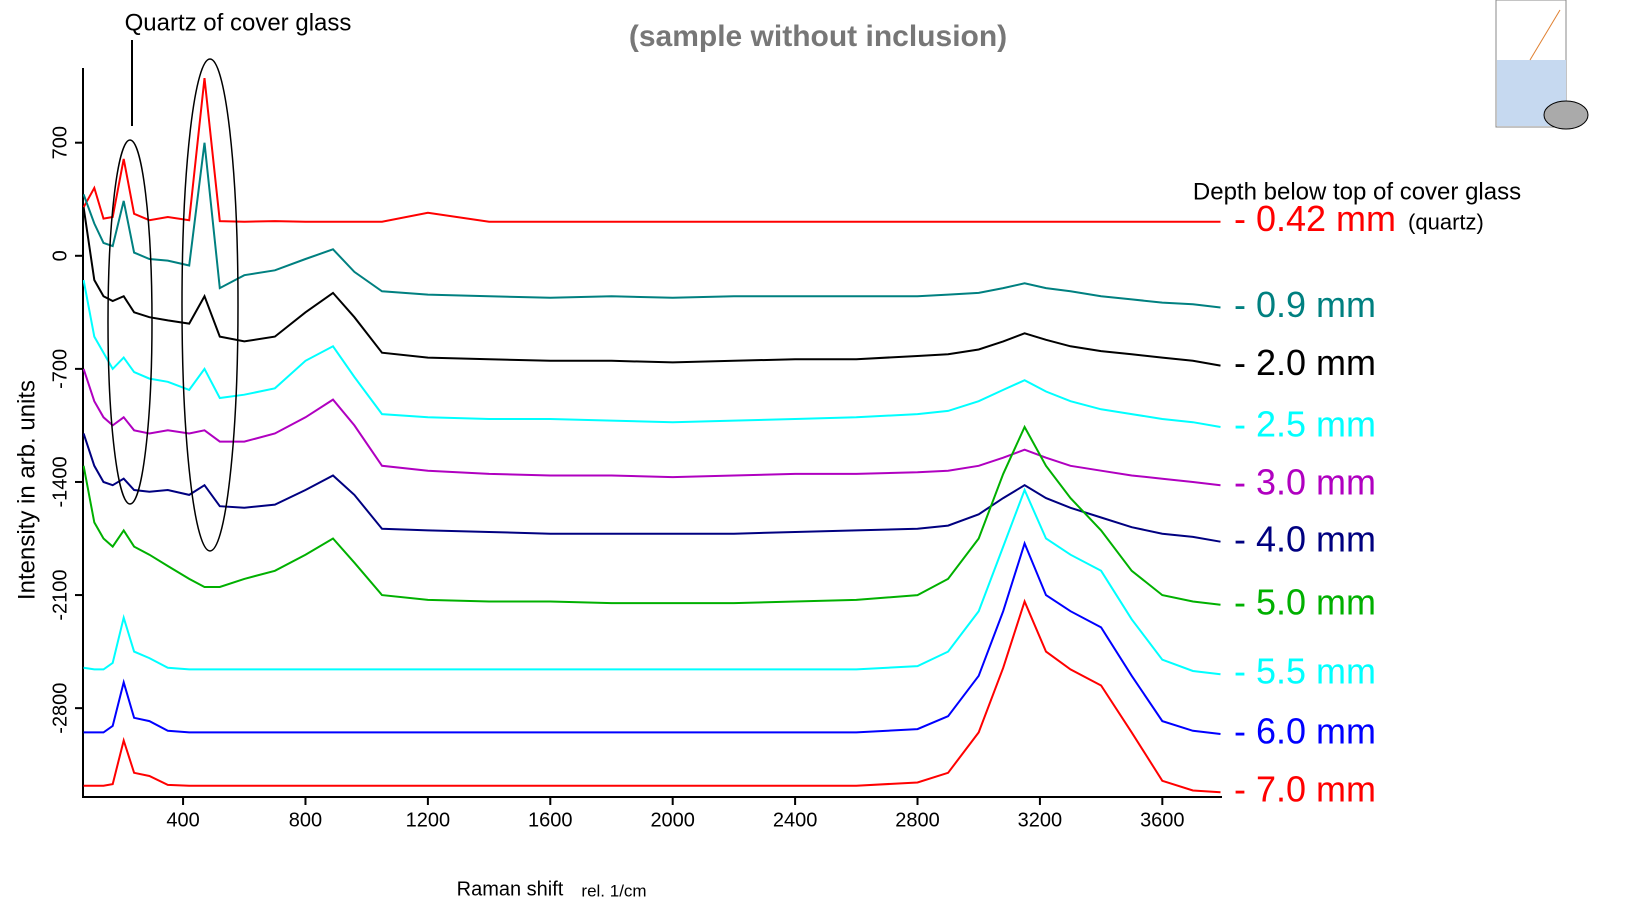 This screenshot has height=904, width=1652. I want to click on legend-entry: - 5.5 mm, so click(1305, 671).